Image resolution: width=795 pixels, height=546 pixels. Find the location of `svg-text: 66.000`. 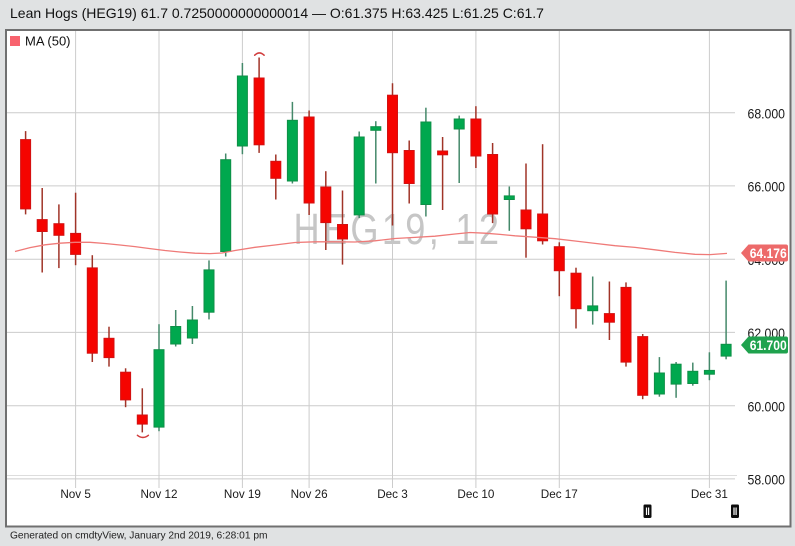

svg-text: 66.000 is located at coordinates (767, 187).